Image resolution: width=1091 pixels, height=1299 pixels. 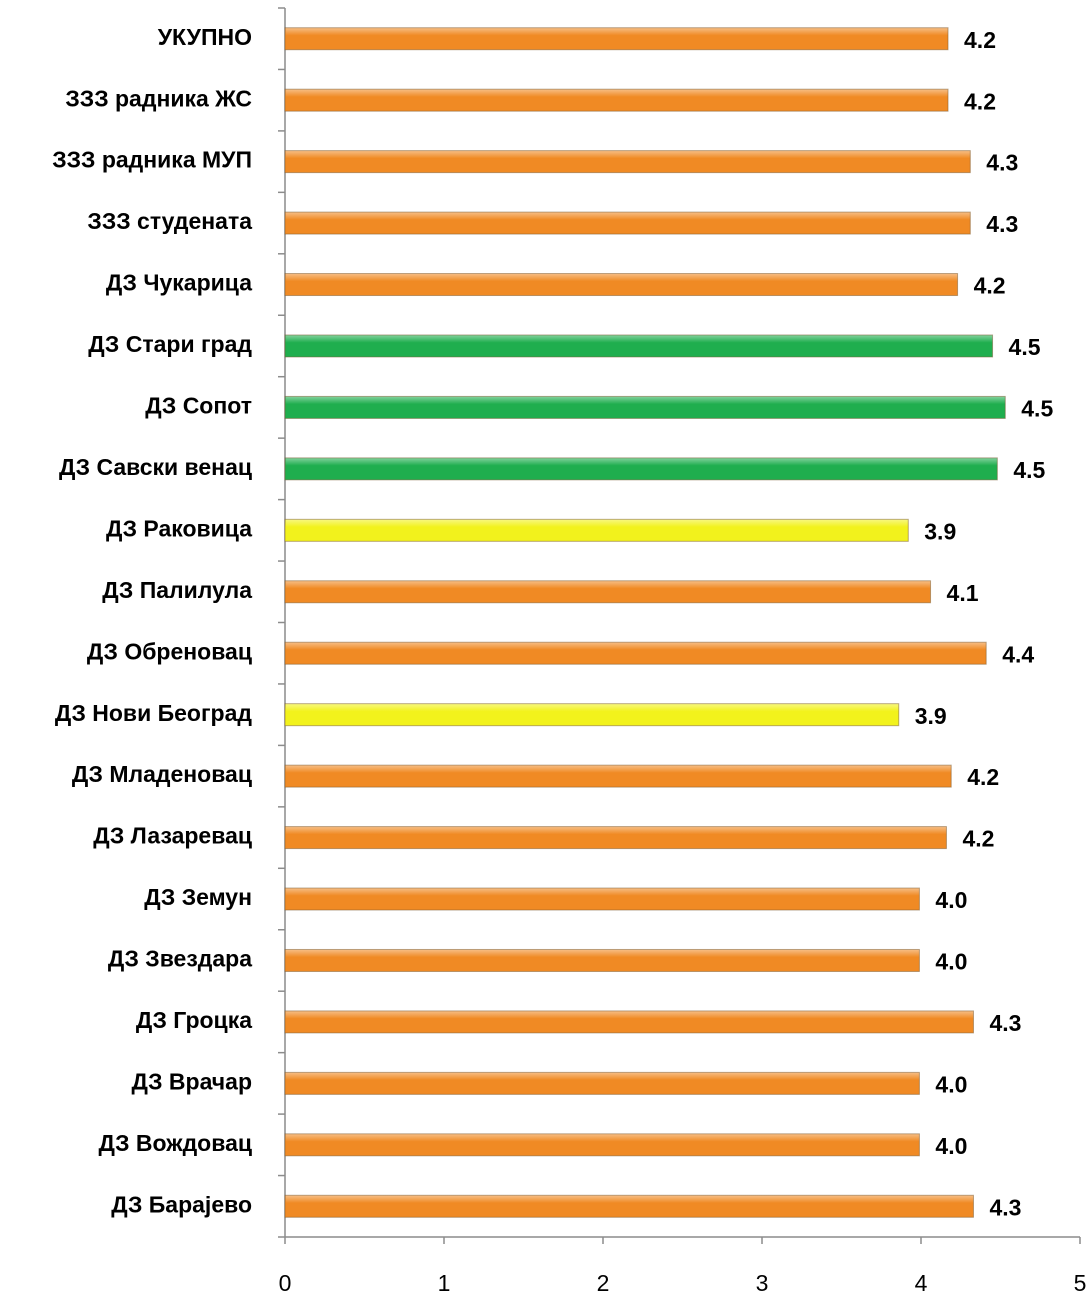 I want to click on y-tick-label: ДЗ Барајево, so click(x=181, y=1204).